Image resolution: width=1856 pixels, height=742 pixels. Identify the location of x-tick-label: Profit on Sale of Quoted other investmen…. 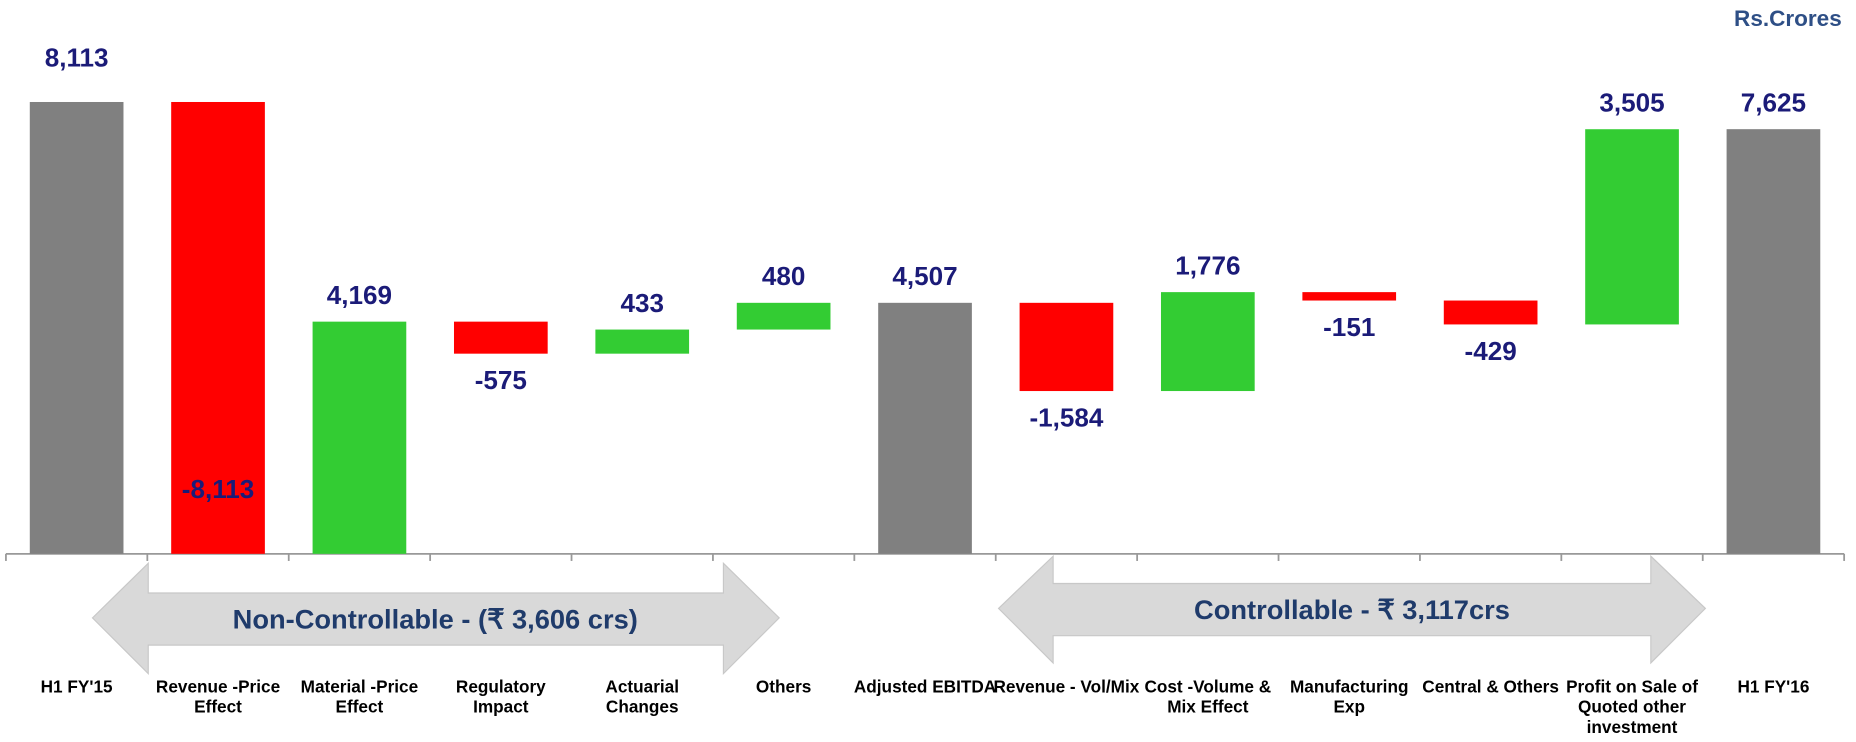
(1632, 708).